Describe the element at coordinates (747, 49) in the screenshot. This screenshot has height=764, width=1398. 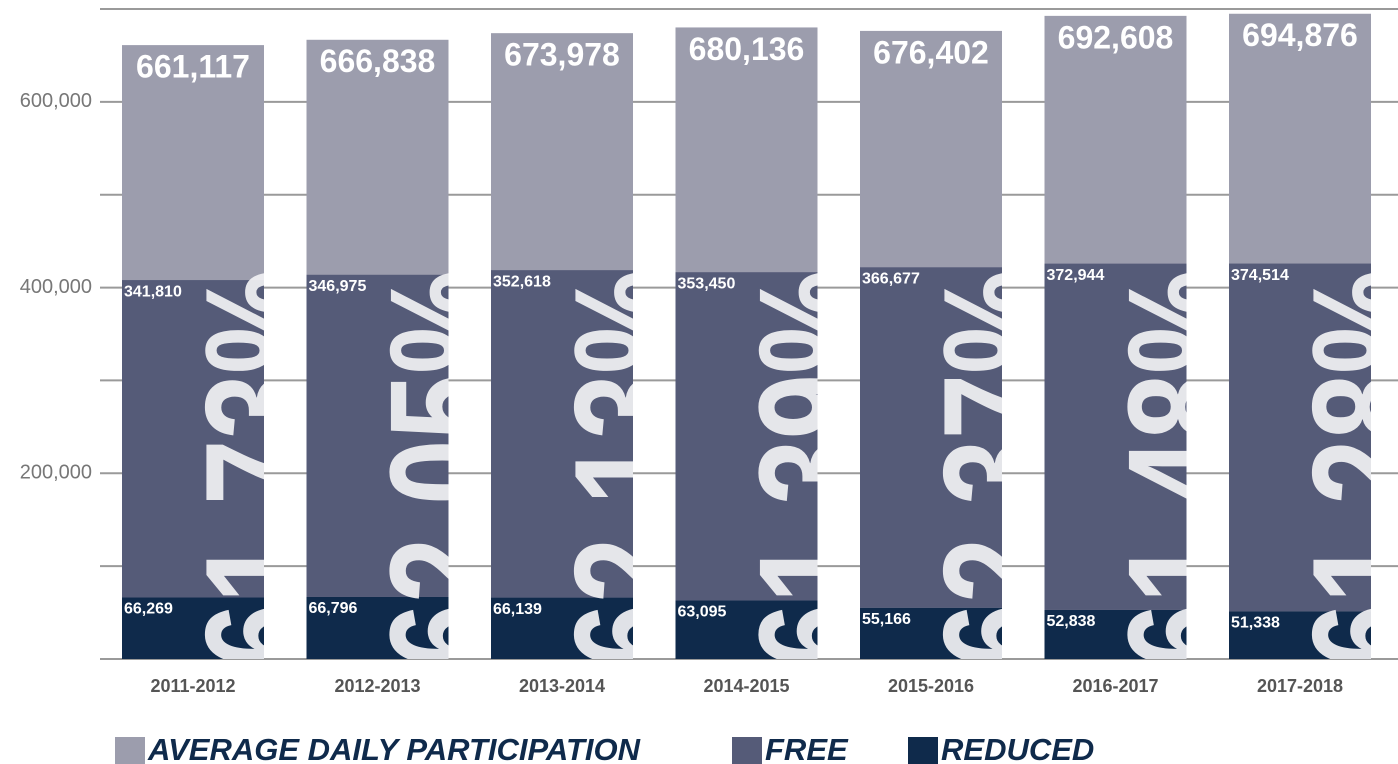
I see `total-label: 680,136` at that location.